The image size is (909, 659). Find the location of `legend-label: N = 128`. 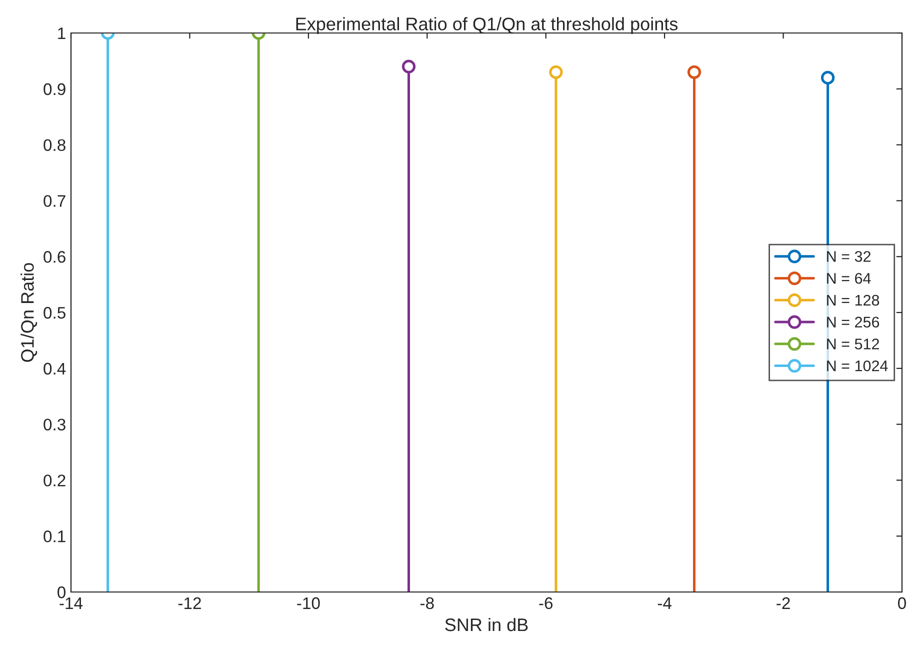

legend-label: N = 128 is located at coordinates (853, 300).